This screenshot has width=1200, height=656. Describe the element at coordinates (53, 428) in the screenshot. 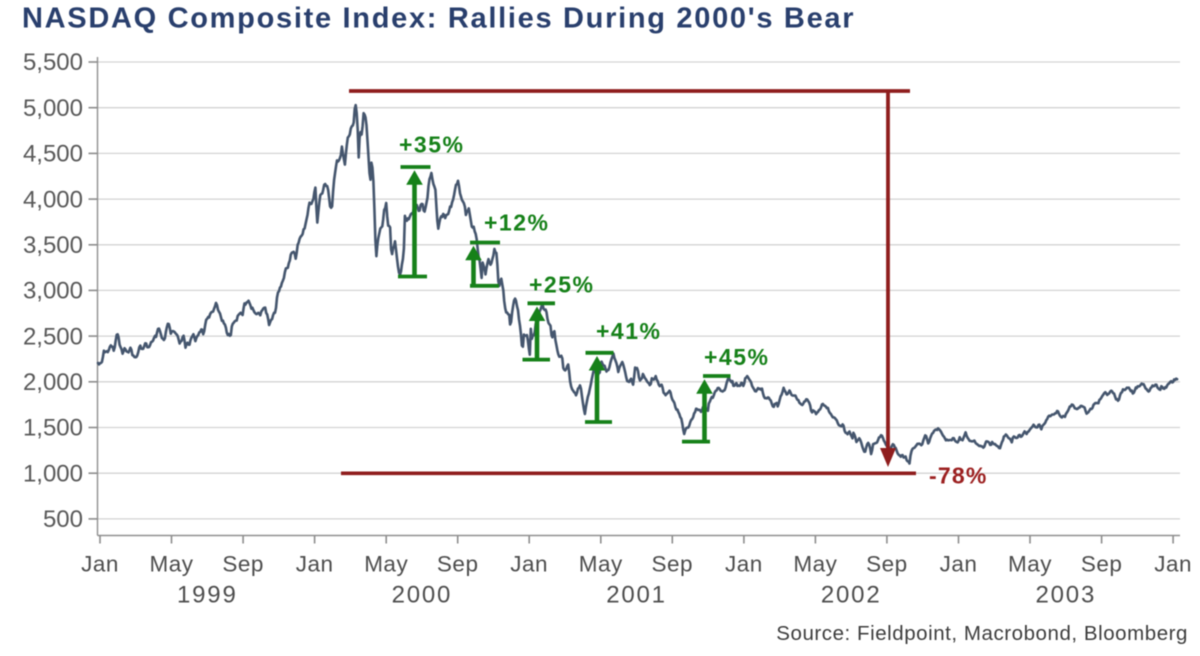

I see `svg-text: 1,500` at that location.